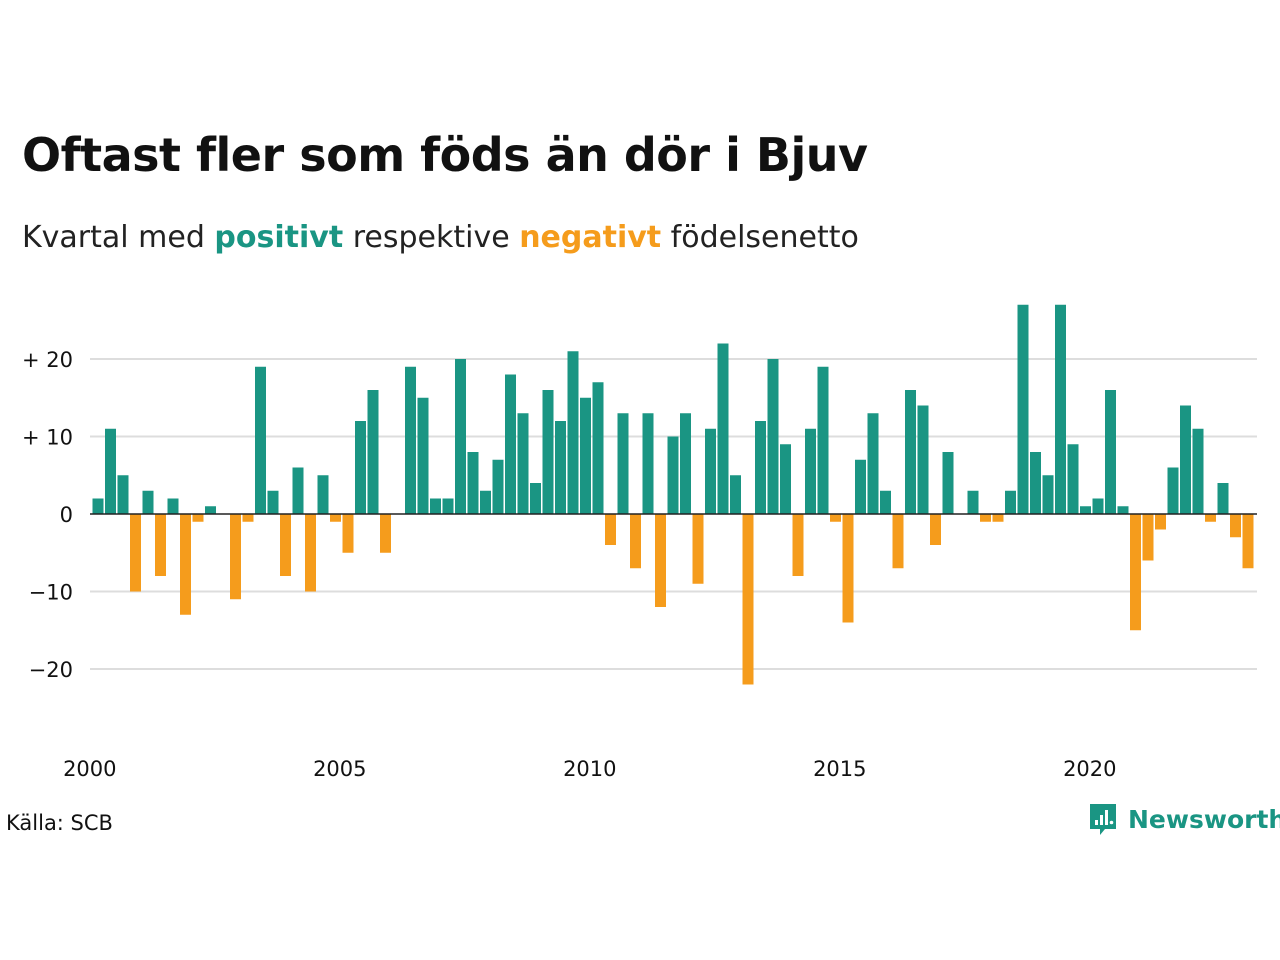 This screenshot has width=1280, height=960. Describe the element at coordinates (445, 155) in the screenshot. I see `chart-title: Oftast fler som föds än dör i Bjuv` at that location.